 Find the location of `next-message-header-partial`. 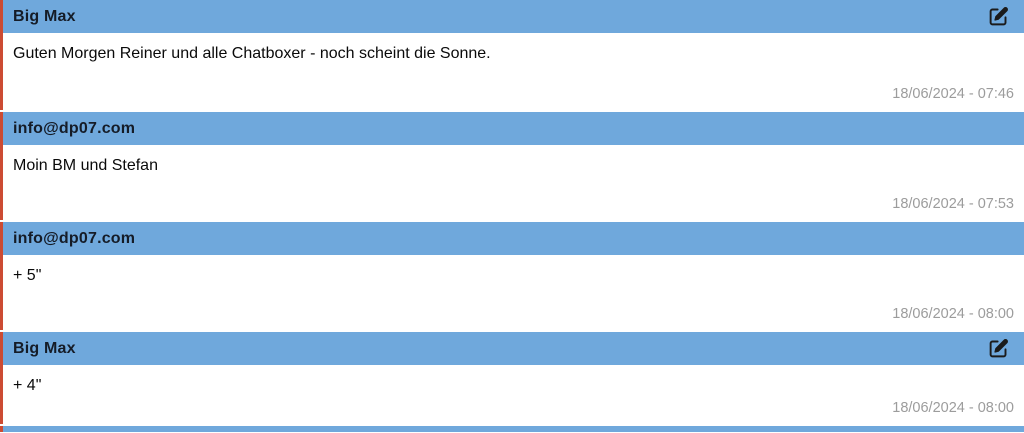

next-message-header-partial is located at coordinates (512, 429).